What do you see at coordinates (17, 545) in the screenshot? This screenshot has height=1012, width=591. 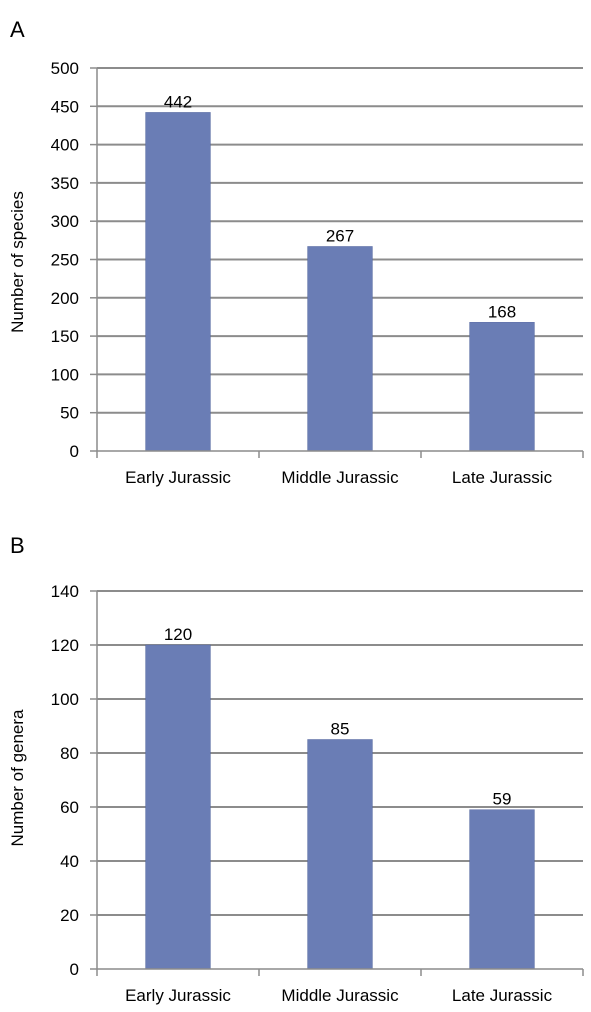 I see `panel-b-letter: B` at bounding box center [17, 545].